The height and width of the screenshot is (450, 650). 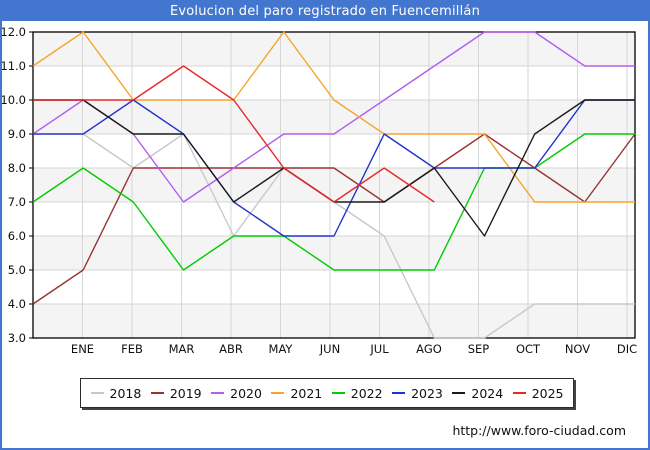 What do you see at coordinates (487, 393) in the screenshot?
I see `legend-label-2024: 2024` at bounding box center [487, 393].